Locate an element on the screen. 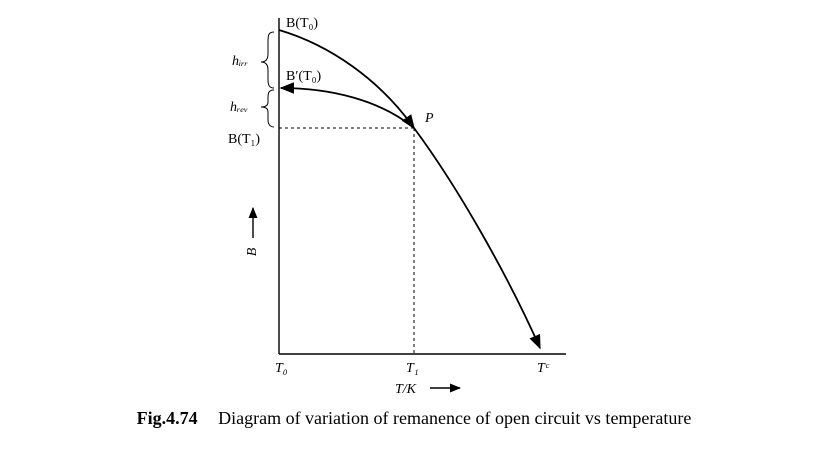 This screenshot has height=453, width=828. irreversible-curve-upper is located at coordinates (346, 79).